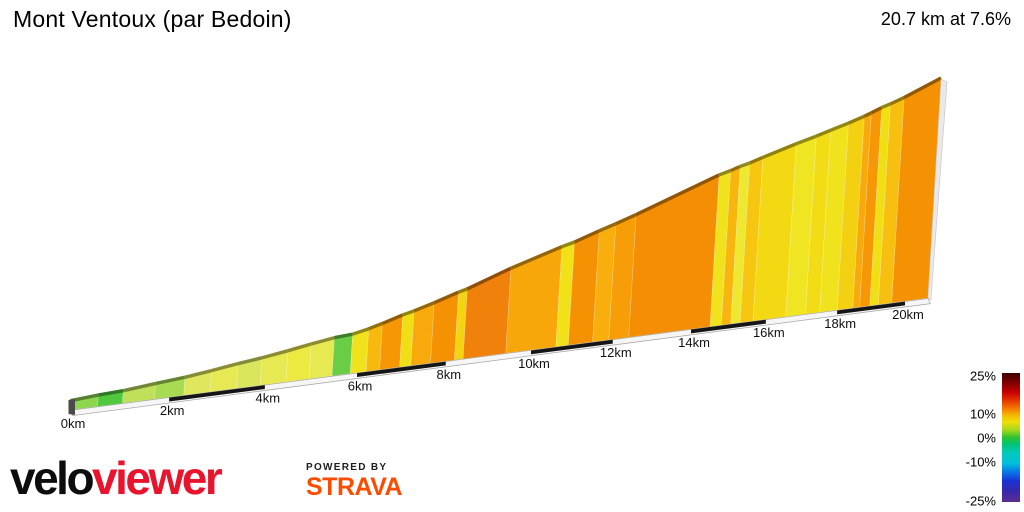 The height and width of the screenshot is (512, 1024). Describe the element at coordinates (937, 189) in the screenshot. I see `profile-end-face` at that location.